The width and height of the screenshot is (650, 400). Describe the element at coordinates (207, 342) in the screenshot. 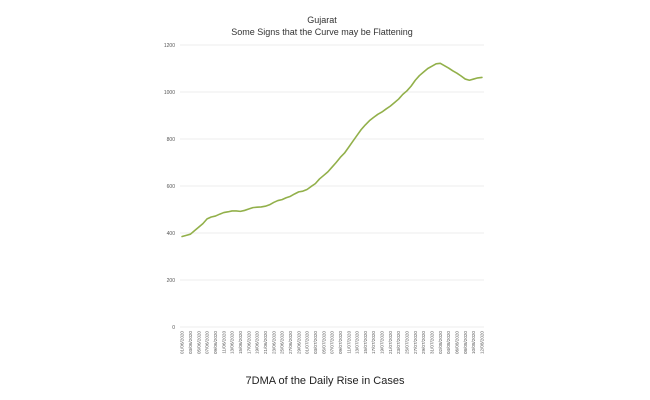

I see `x-tick-label: 07/06/2020` at that location.